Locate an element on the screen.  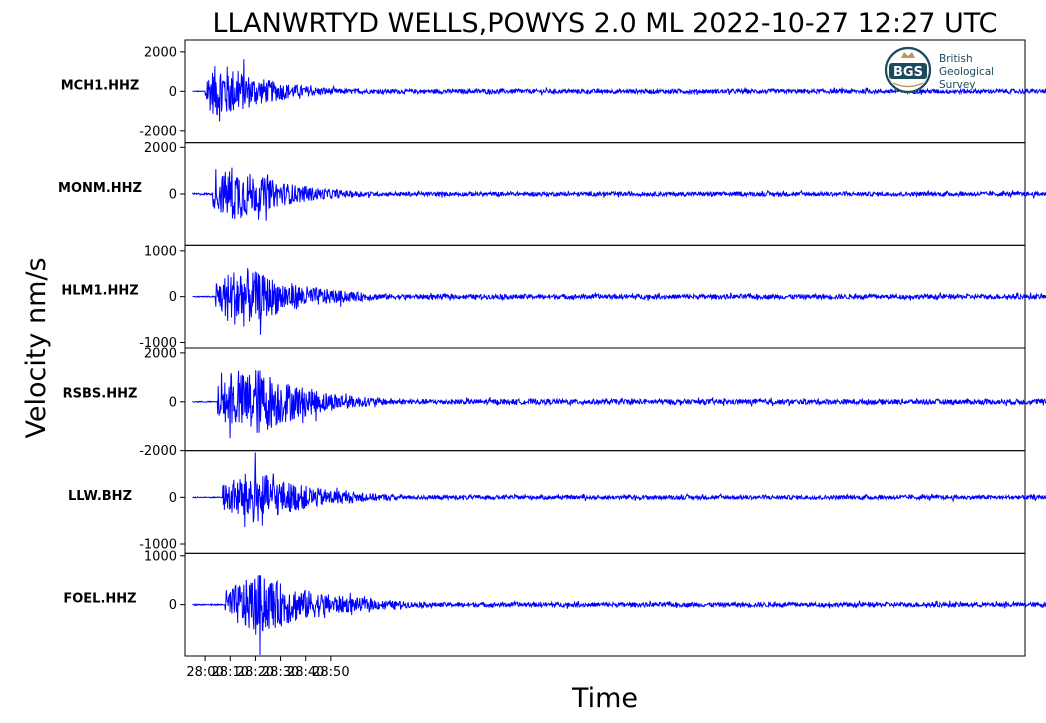
trace-panel: 1000 0 FOEL.HHZ is located at coordinates (554, 603).